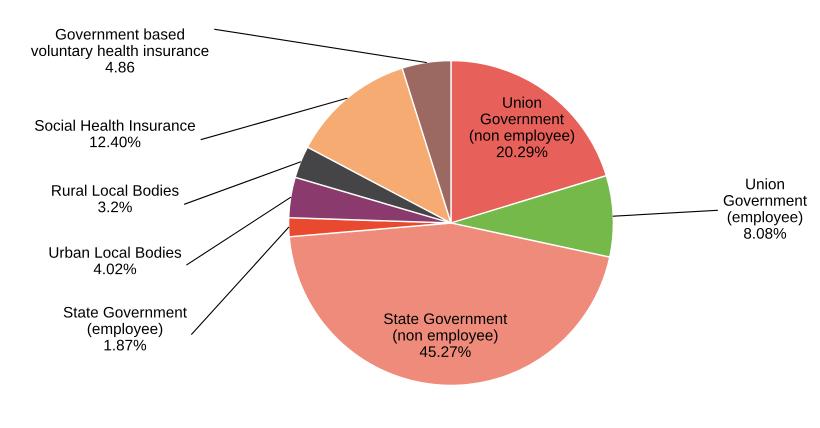  What do you see at coordinates (522, 152) in the screenshot?
I see `data-label: 20.29%` at bounding box center [522, 152].